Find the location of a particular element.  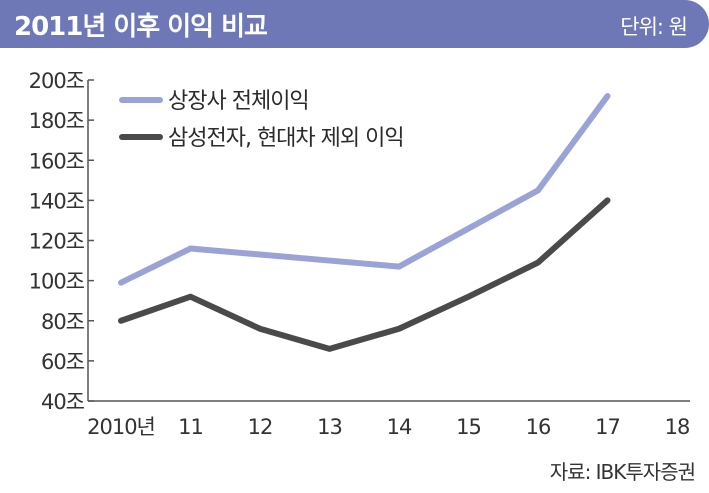

y-tick-label: 60조 is located at coordinates (63, 362).